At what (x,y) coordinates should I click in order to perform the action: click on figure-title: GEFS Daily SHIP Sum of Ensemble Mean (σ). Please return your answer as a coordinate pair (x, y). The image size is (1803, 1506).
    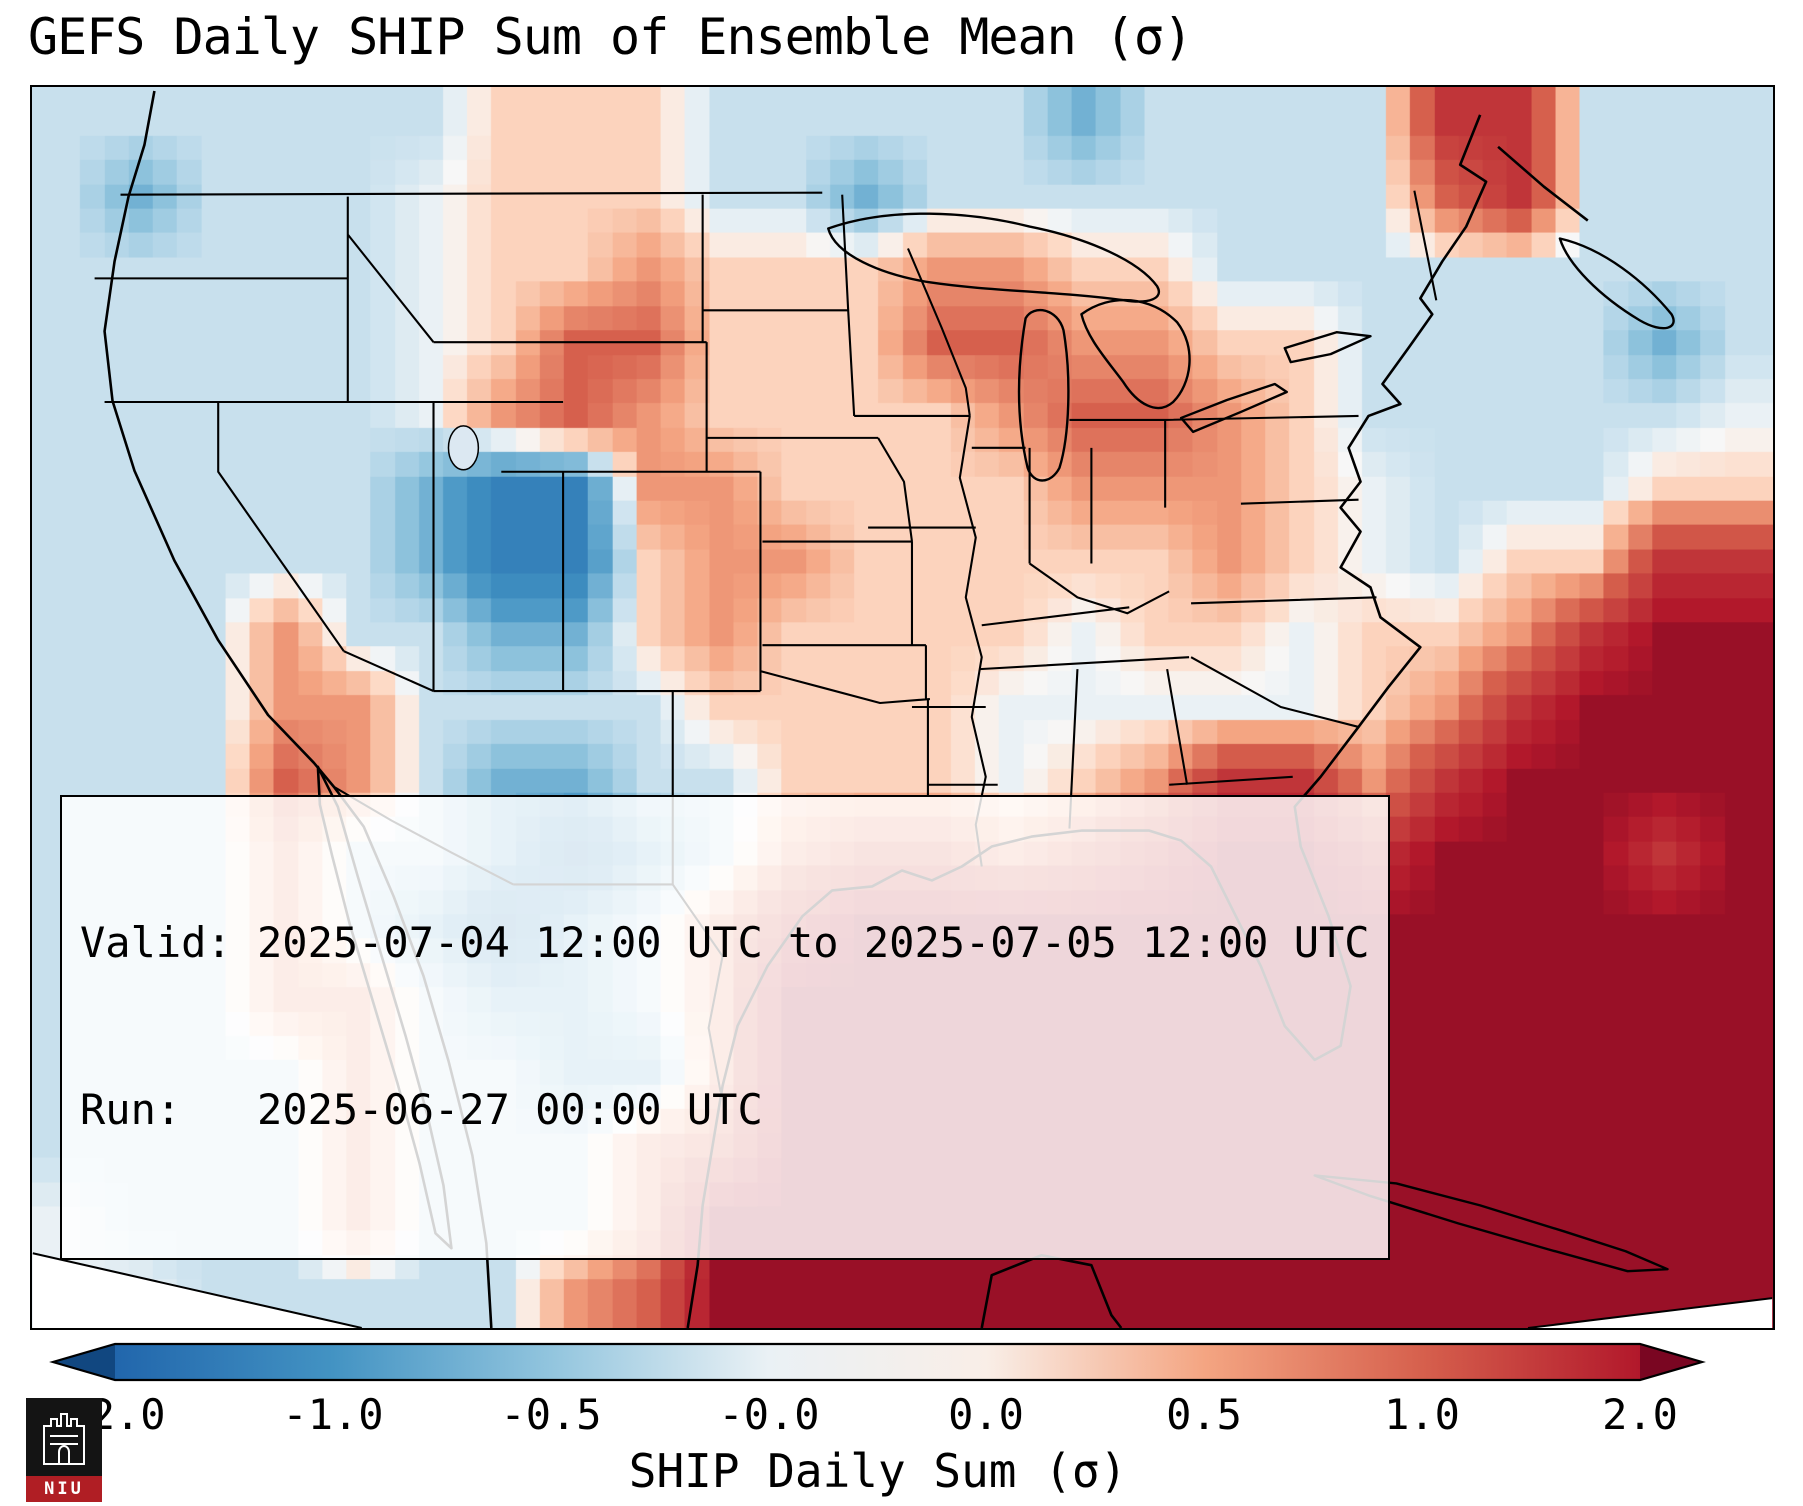
    Looking at the image, I should click on (610, 37).